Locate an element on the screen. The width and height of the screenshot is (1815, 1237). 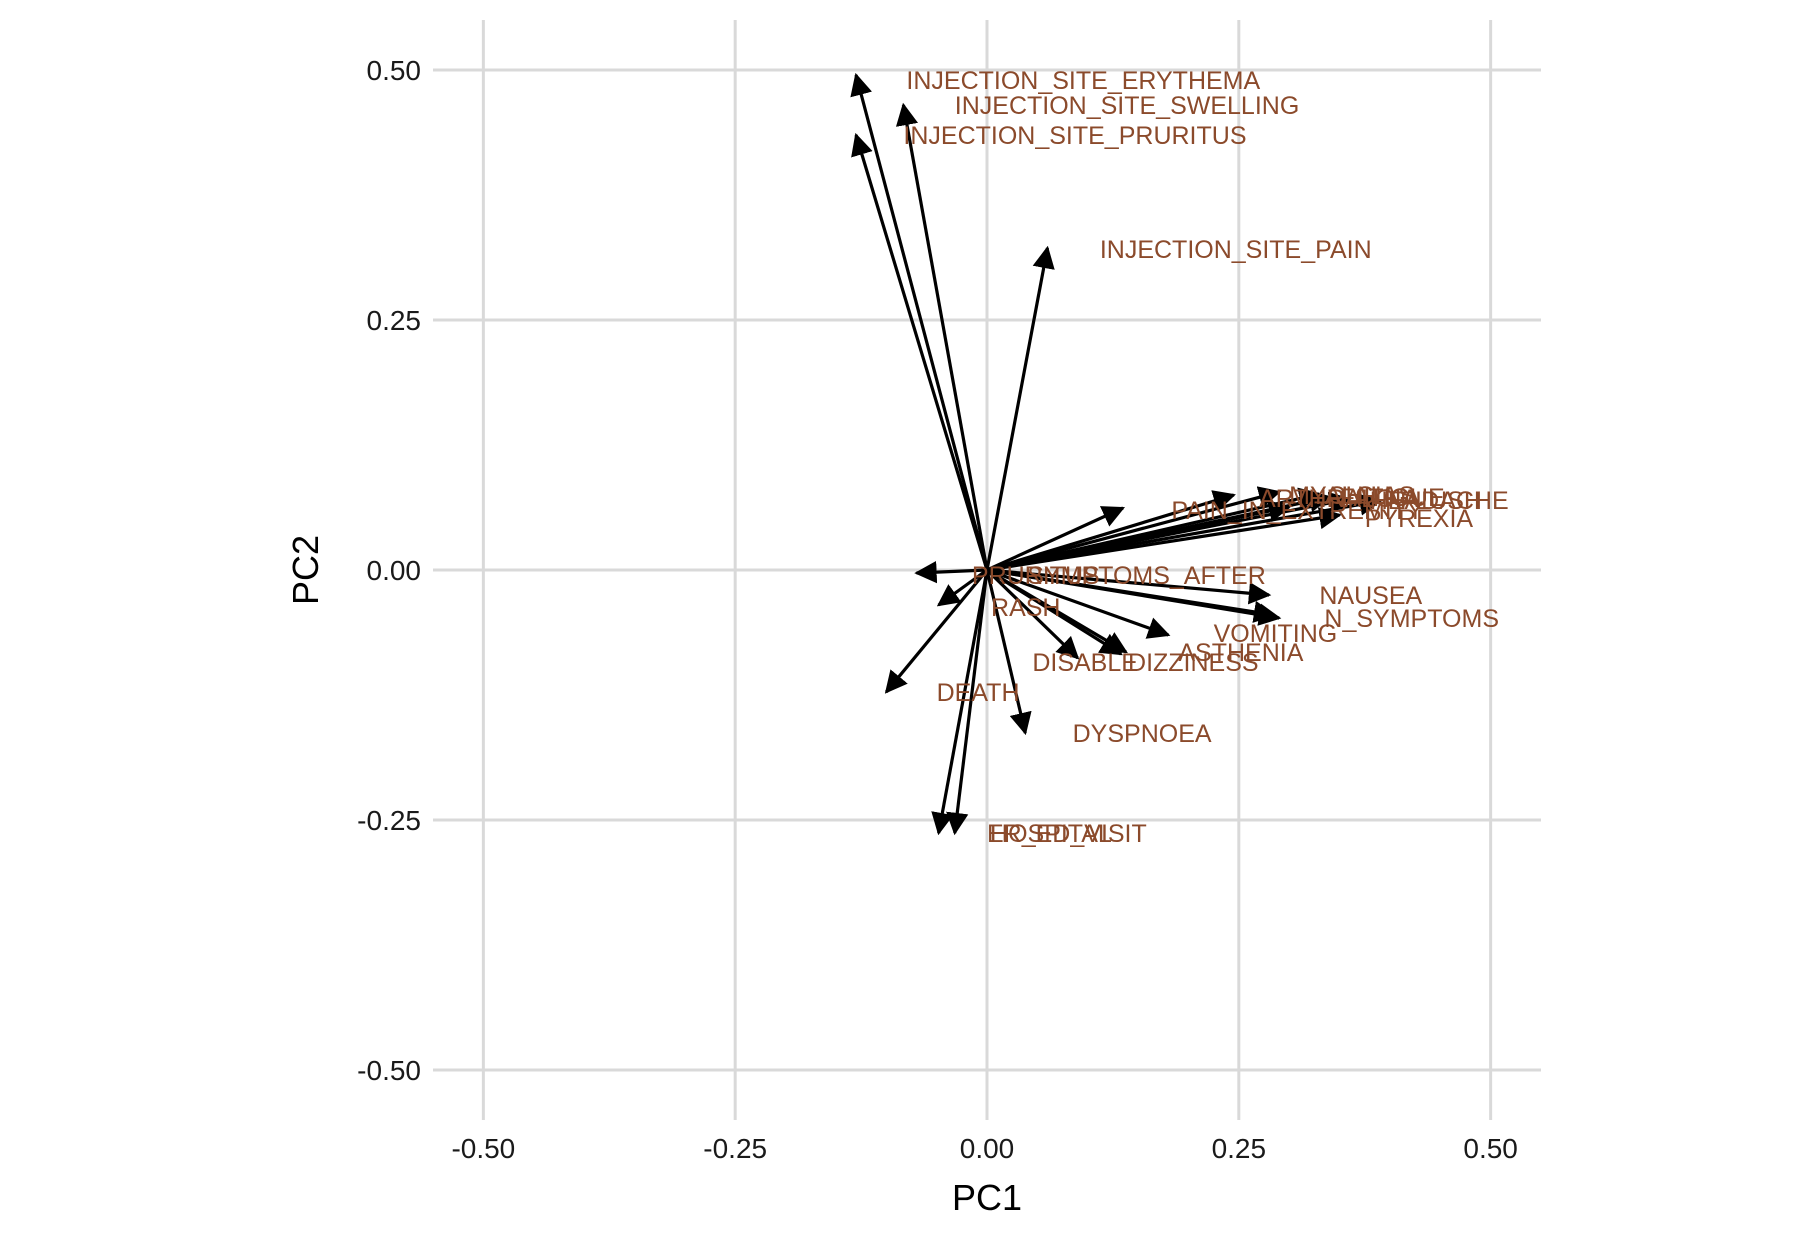
loading-label: ER_ED_VISIT is located at coordinates (1067, 834).